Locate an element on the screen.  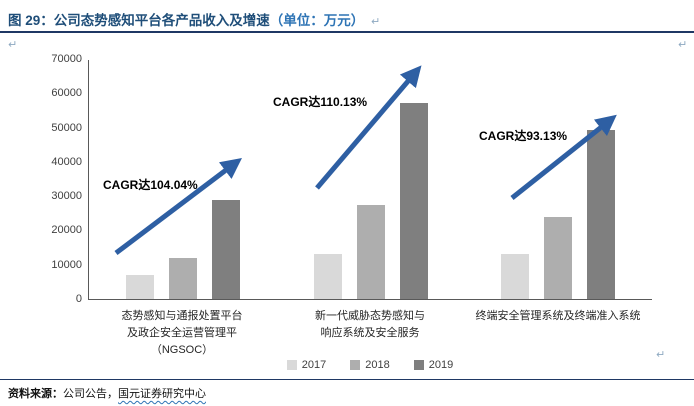
y-axis-tick-label: 70000 is located at coordinates (66, 59).